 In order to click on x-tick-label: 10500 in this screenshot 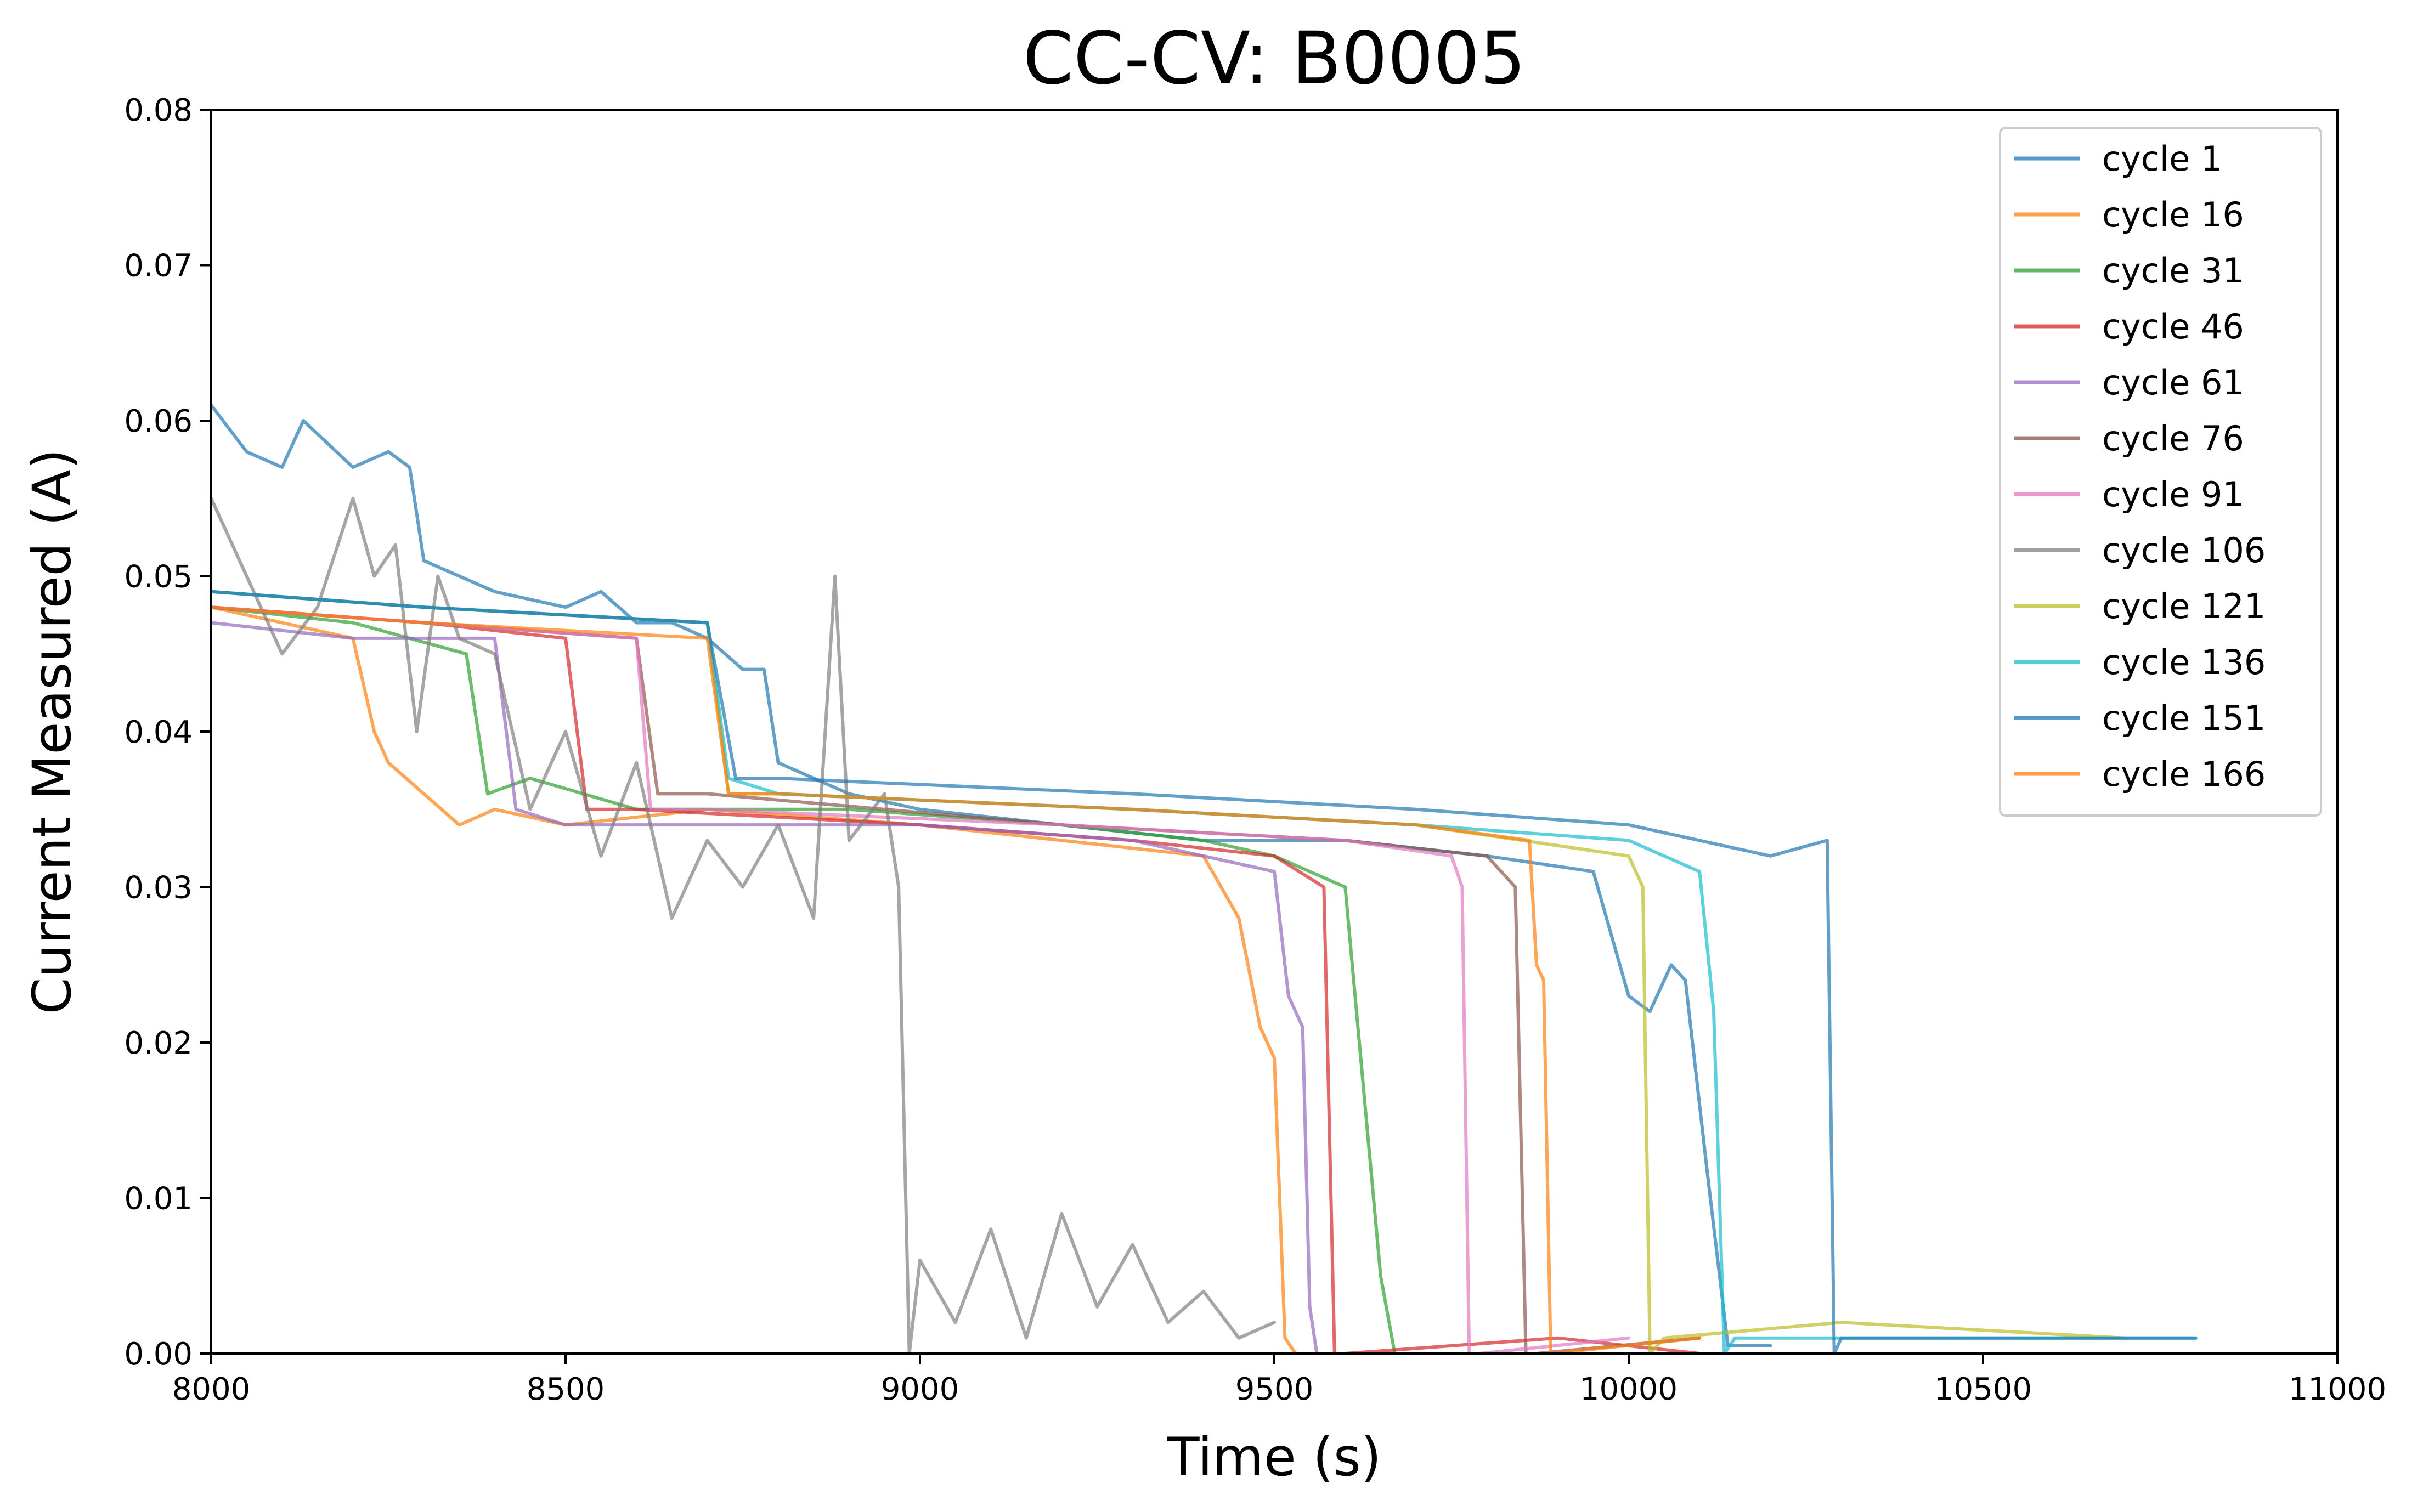, I will do `click(1983, 1389)`.